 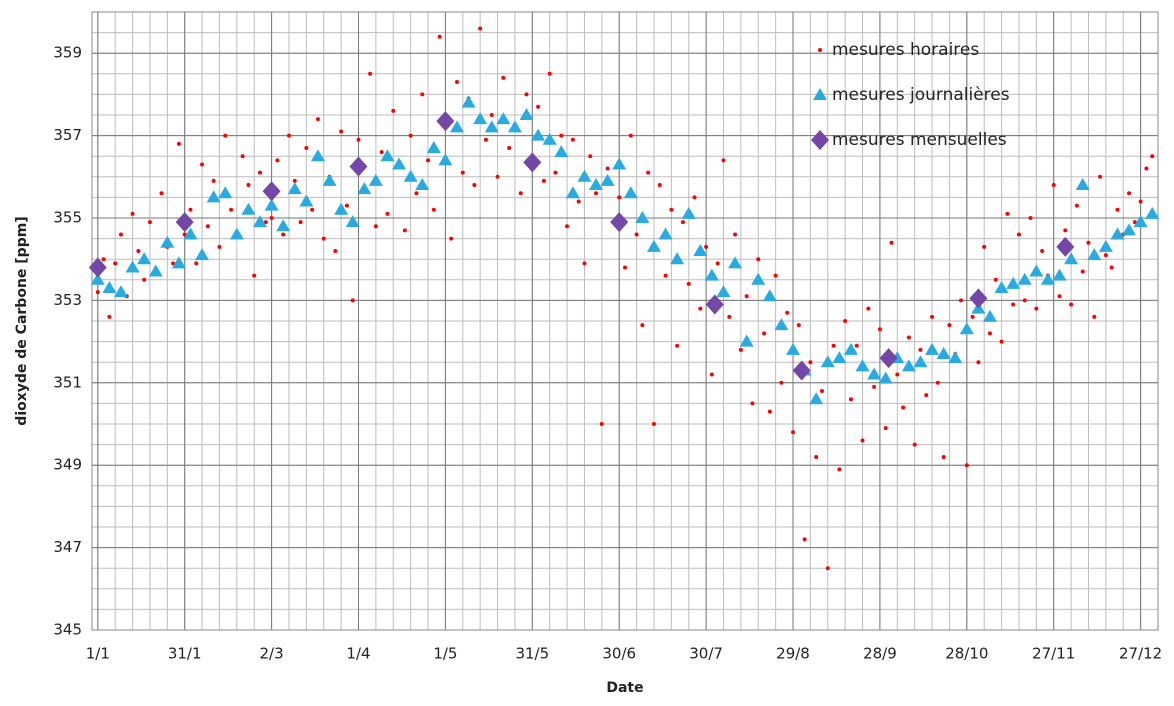 What do you see at coordinates (820, 94) in the screenshot?
I see `legend-marker` at bounding box center [820, 94].